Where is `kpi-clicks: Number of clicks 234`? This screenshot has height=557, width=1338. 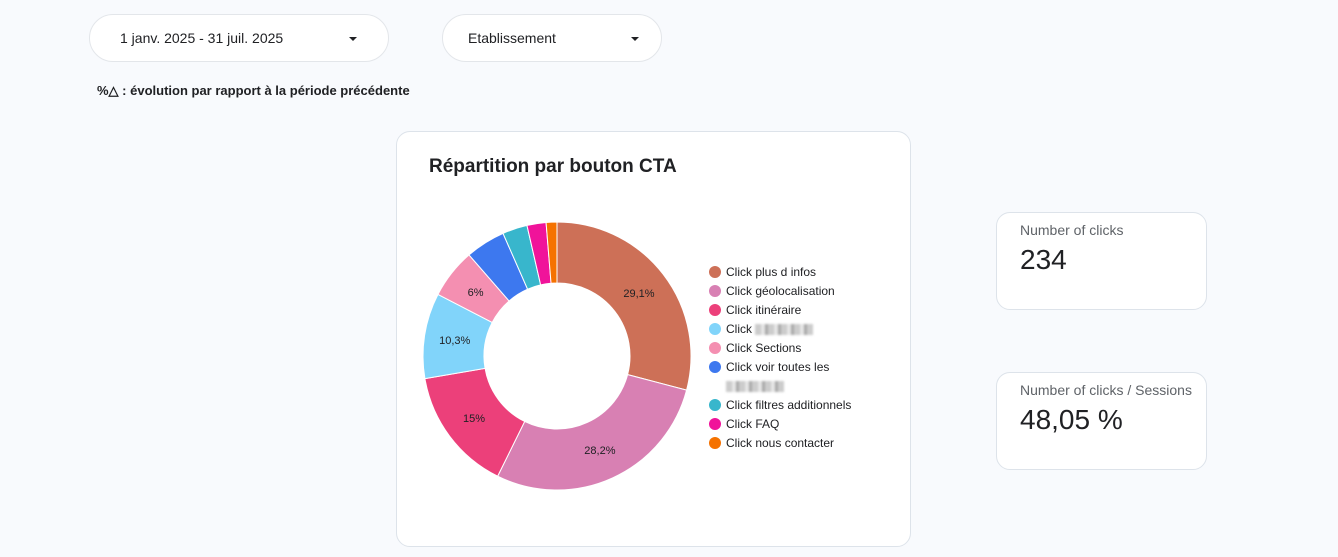 kpi-clicks: Number of clicks 234 is located at coordinates (1101, 261).